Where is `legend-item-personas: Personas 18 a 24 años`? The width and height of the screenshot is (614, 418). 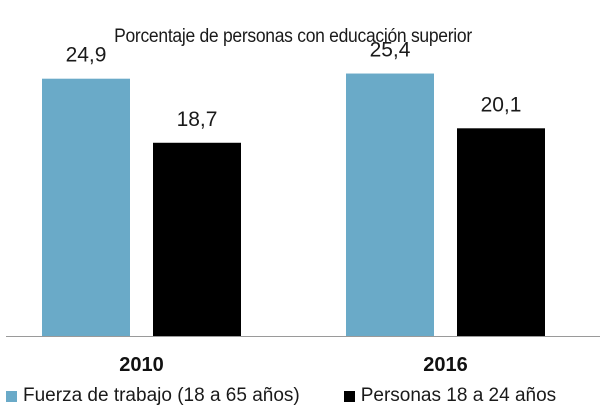 legend-item-personas: Personas 18 a 24 años is located at coordinates (450, 396).